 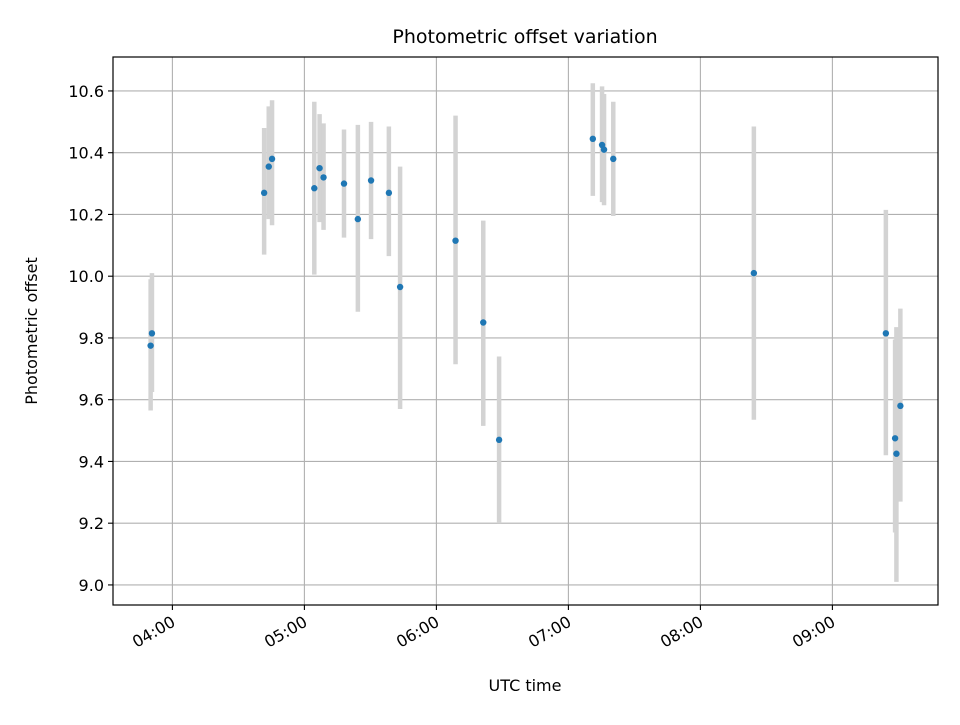 I want to click on y-axis-ticks: 9.0 9.2 9.4 9.6 9.8 10.0 10.2 10.4 10.6, so click(x=90, y=338).